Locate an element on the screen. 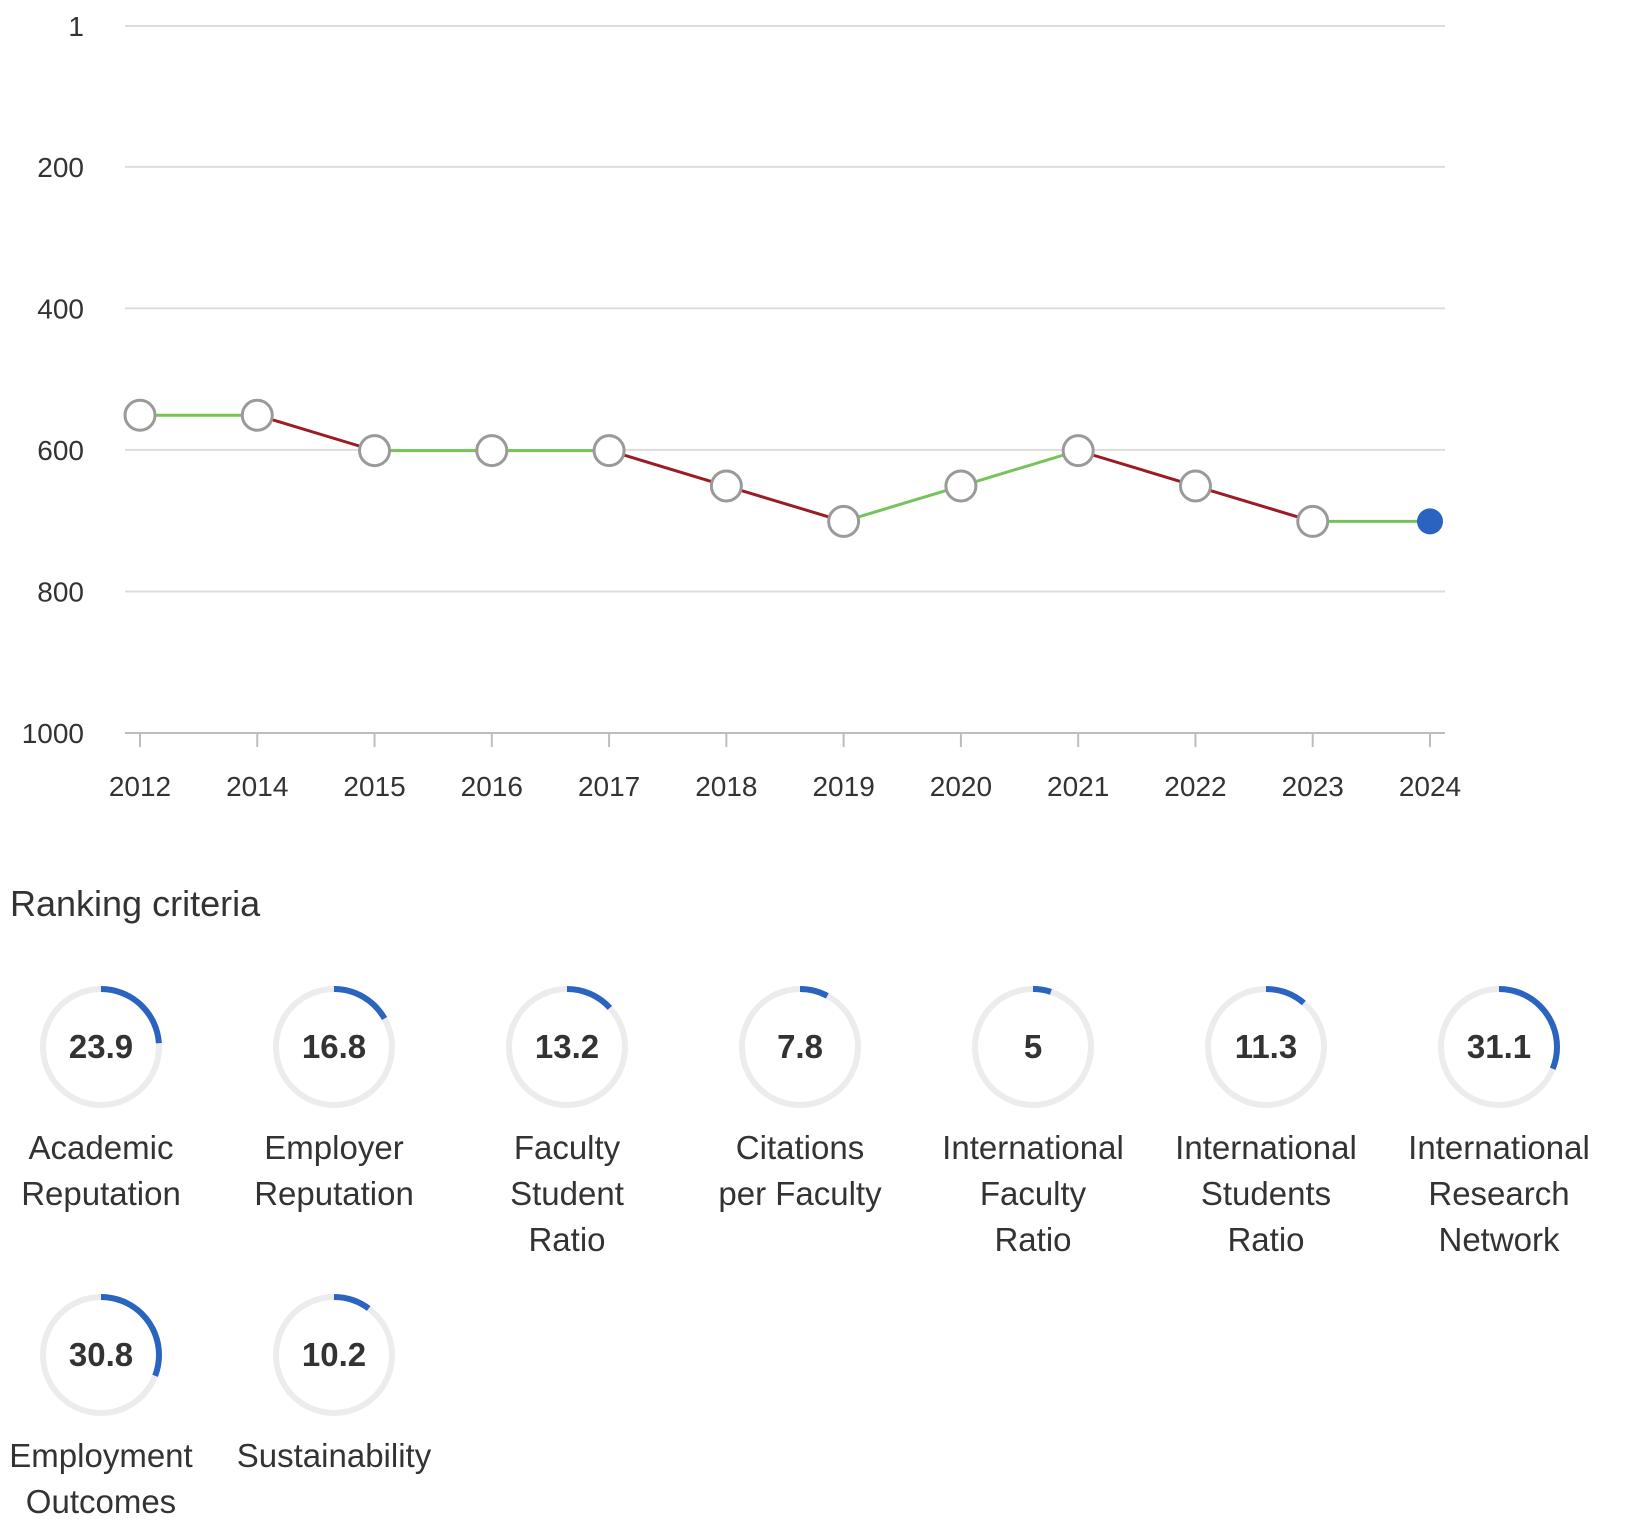 Image resolution: width=1630 pixels, height=1528 pixels. criterion-score: 23.9 is located at coordinates (101, 1046).